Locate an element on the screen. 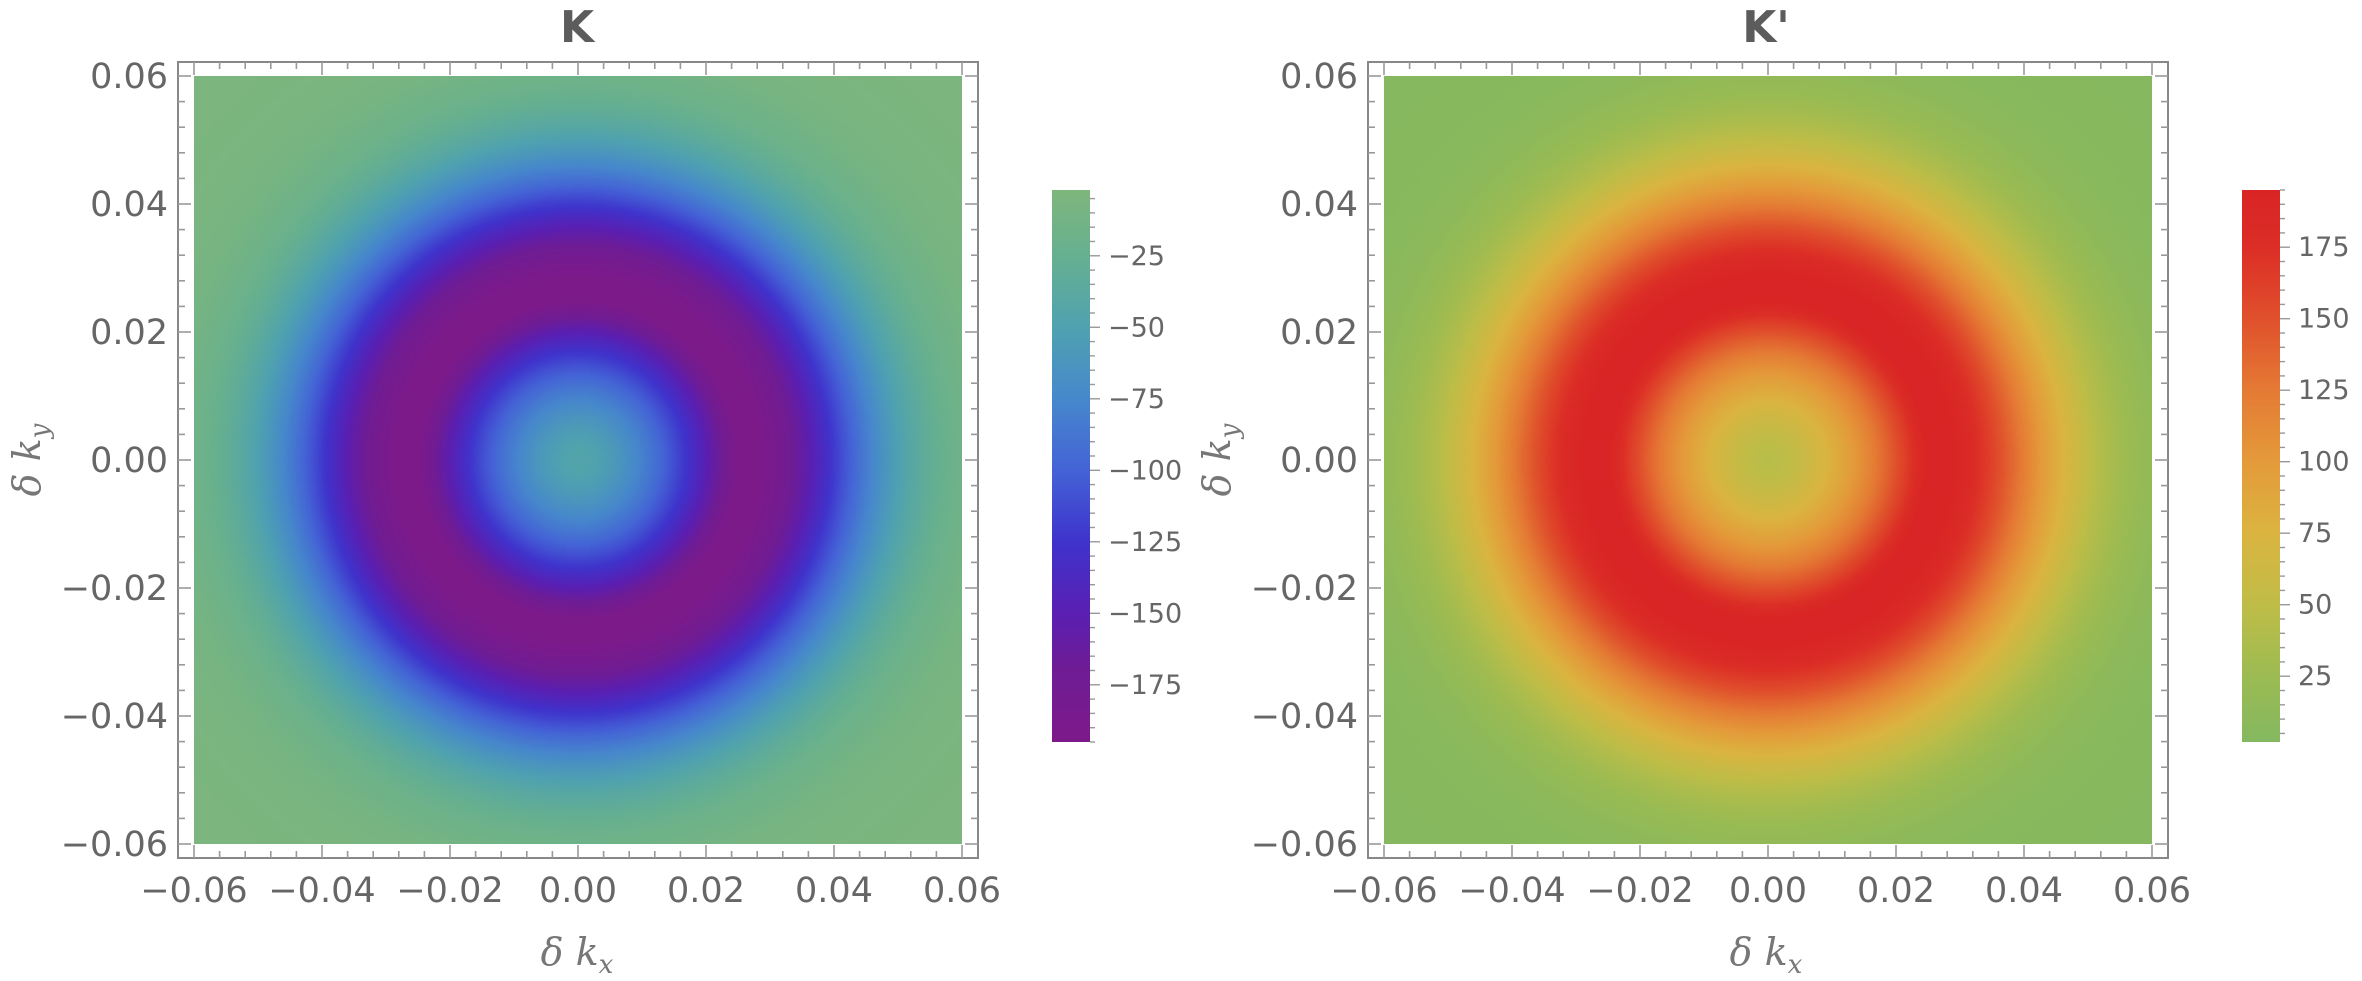 This screenshot has height=981, width=2362. colorbar-tick-label: 50 is located at coordinates (2315, 605).